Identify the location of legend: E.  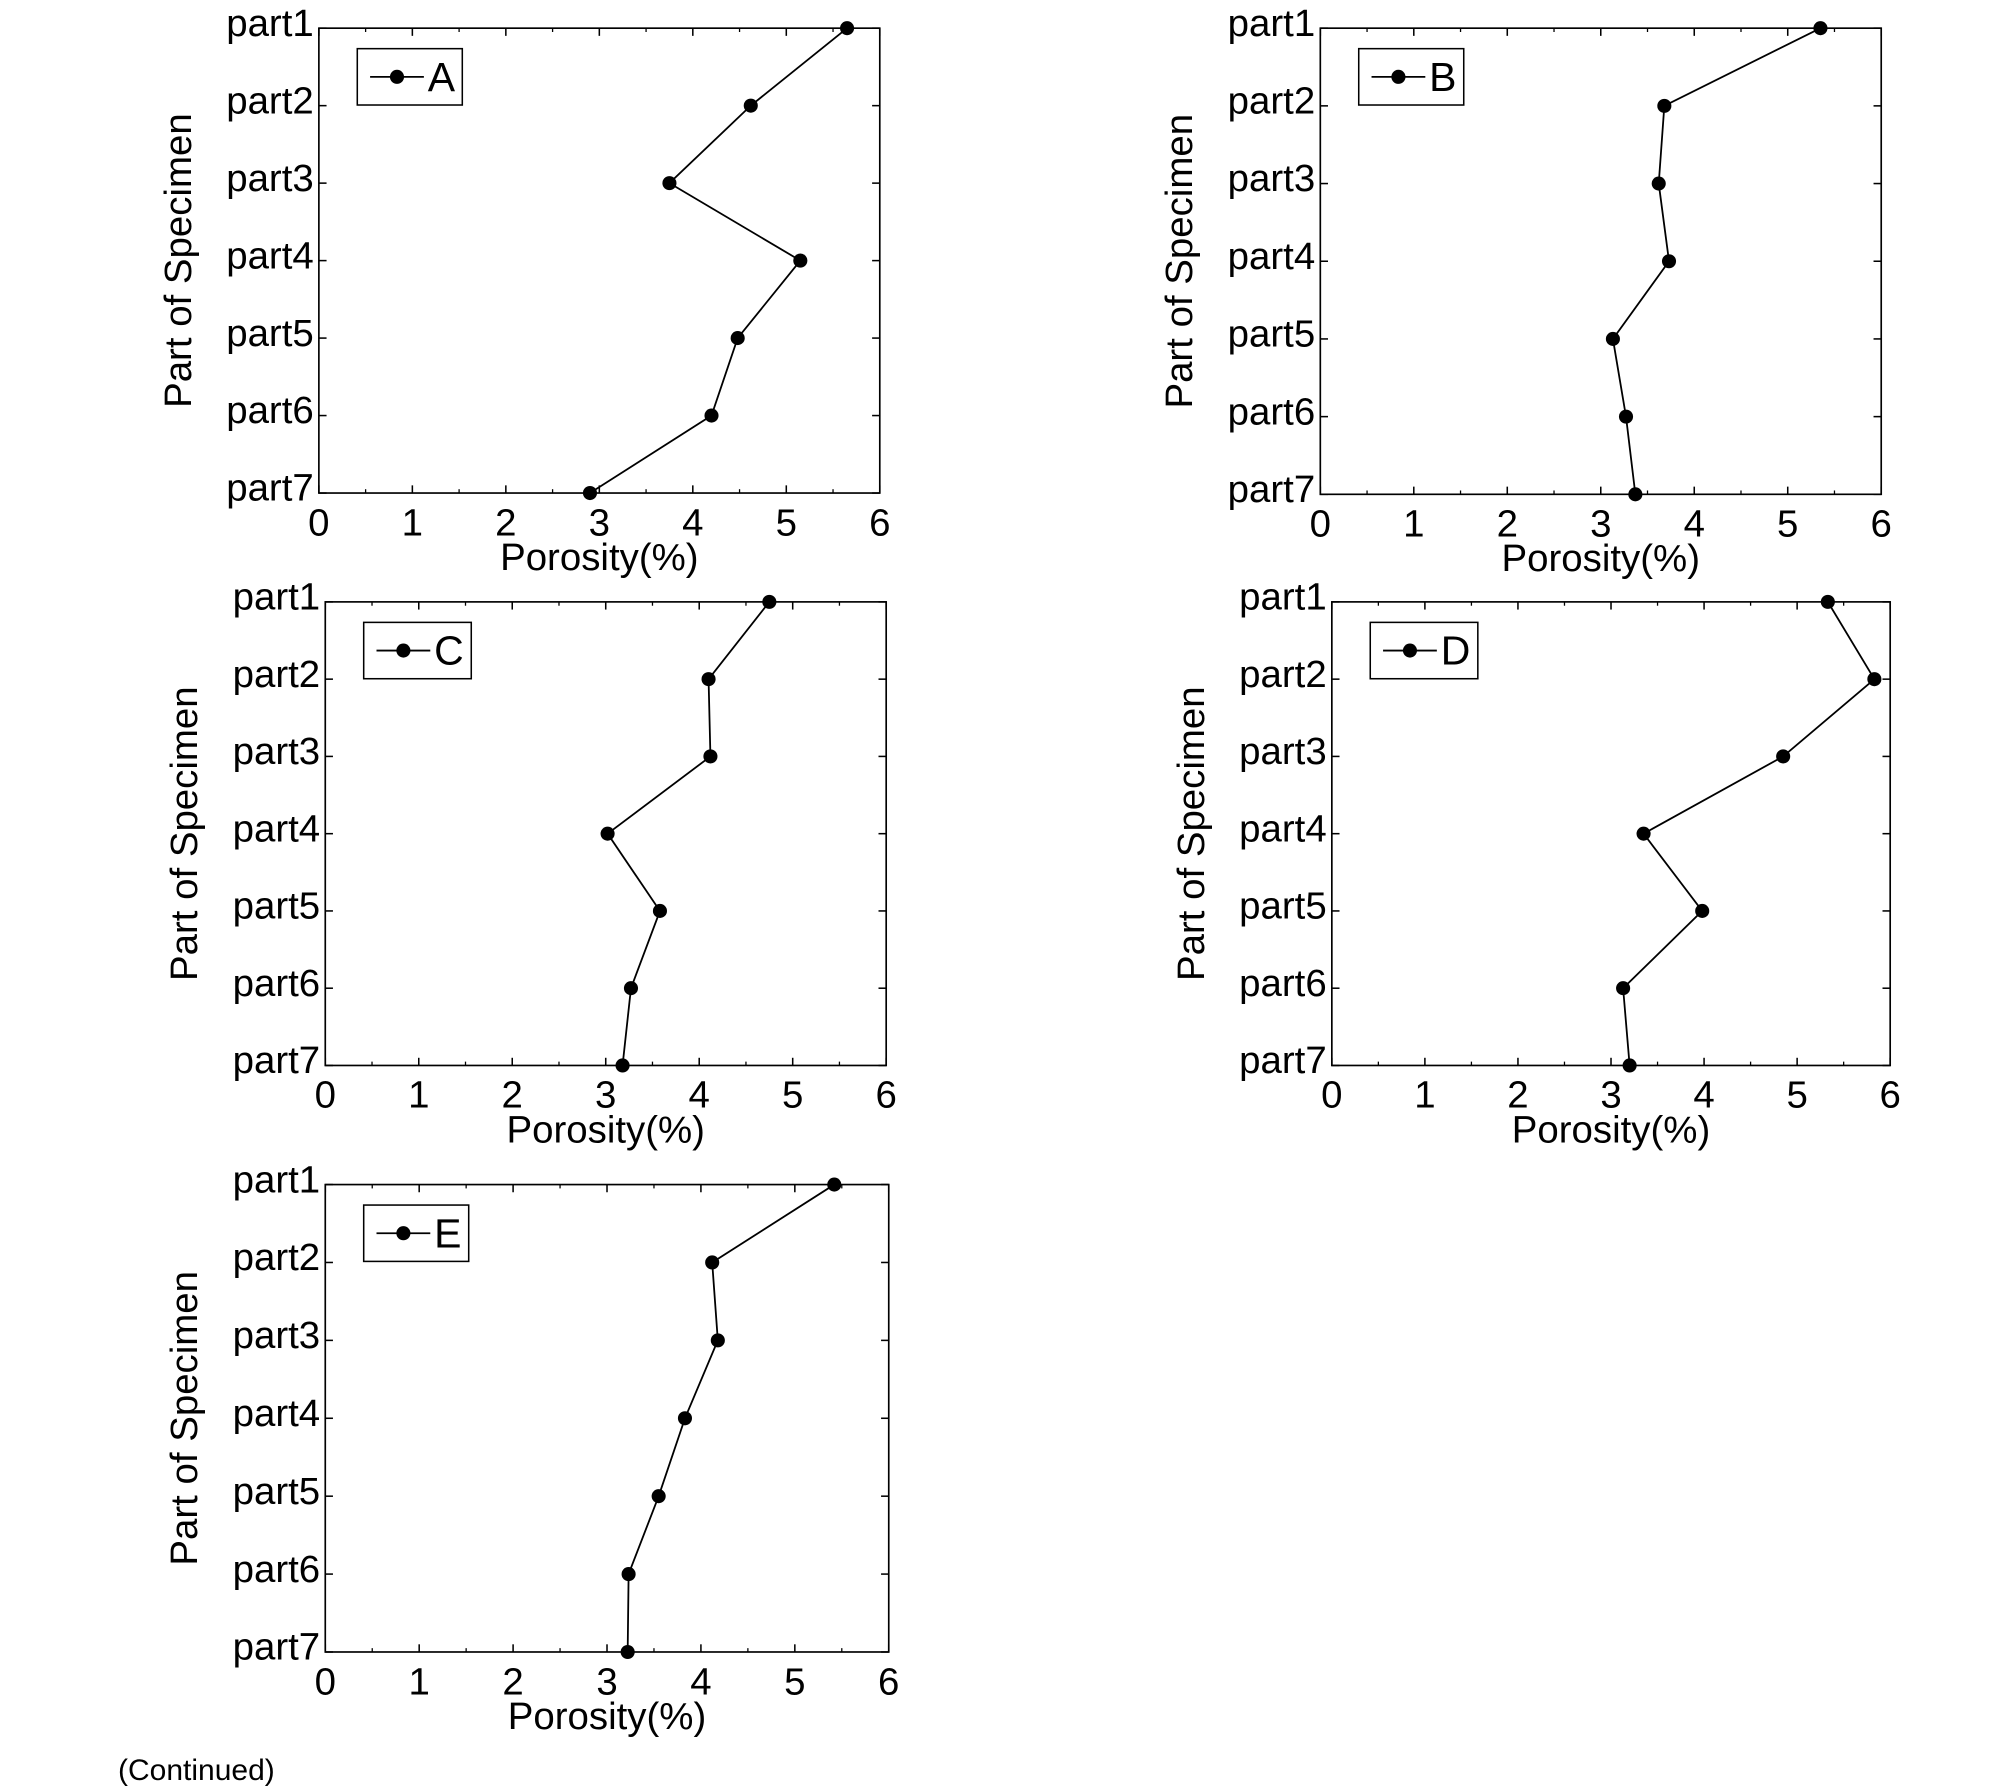
(416, 1233).